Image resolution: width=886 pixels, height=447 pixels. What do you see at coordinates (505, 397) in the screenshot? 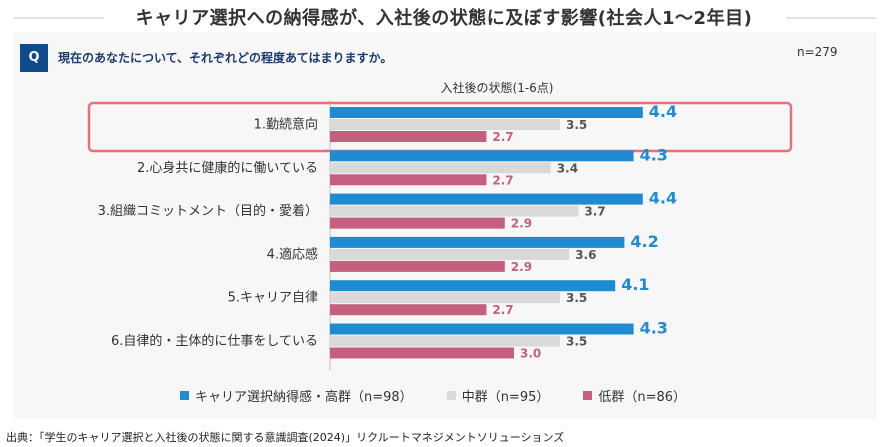
I see `legend-label-mid: 中群（n=95）` at bounding box center [505, 397].